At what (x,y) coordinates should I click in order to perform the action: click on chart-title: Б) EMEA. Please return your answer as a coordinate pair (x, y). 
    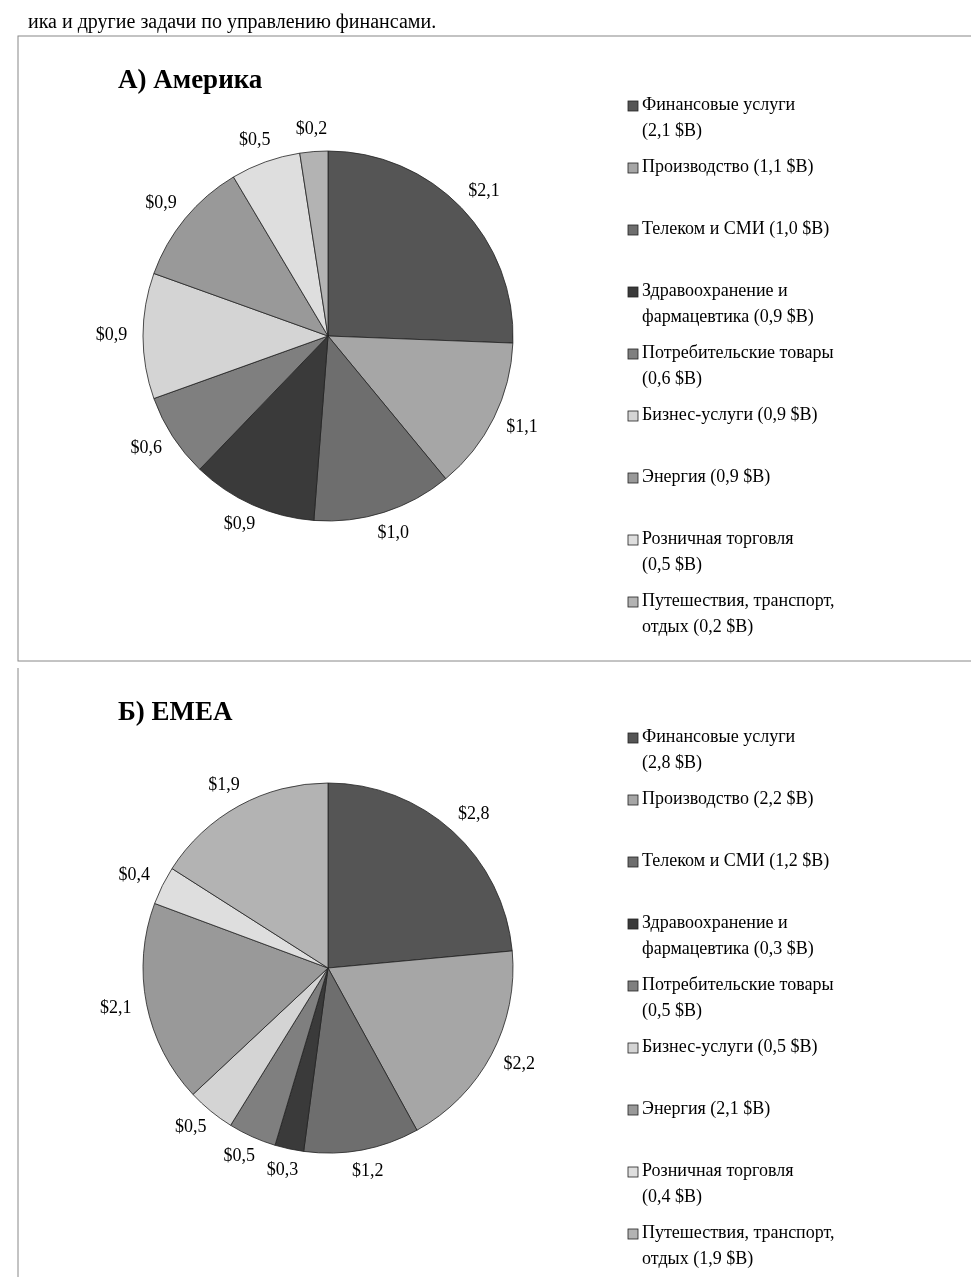
    Looking at the image, I should click on (176, 711).